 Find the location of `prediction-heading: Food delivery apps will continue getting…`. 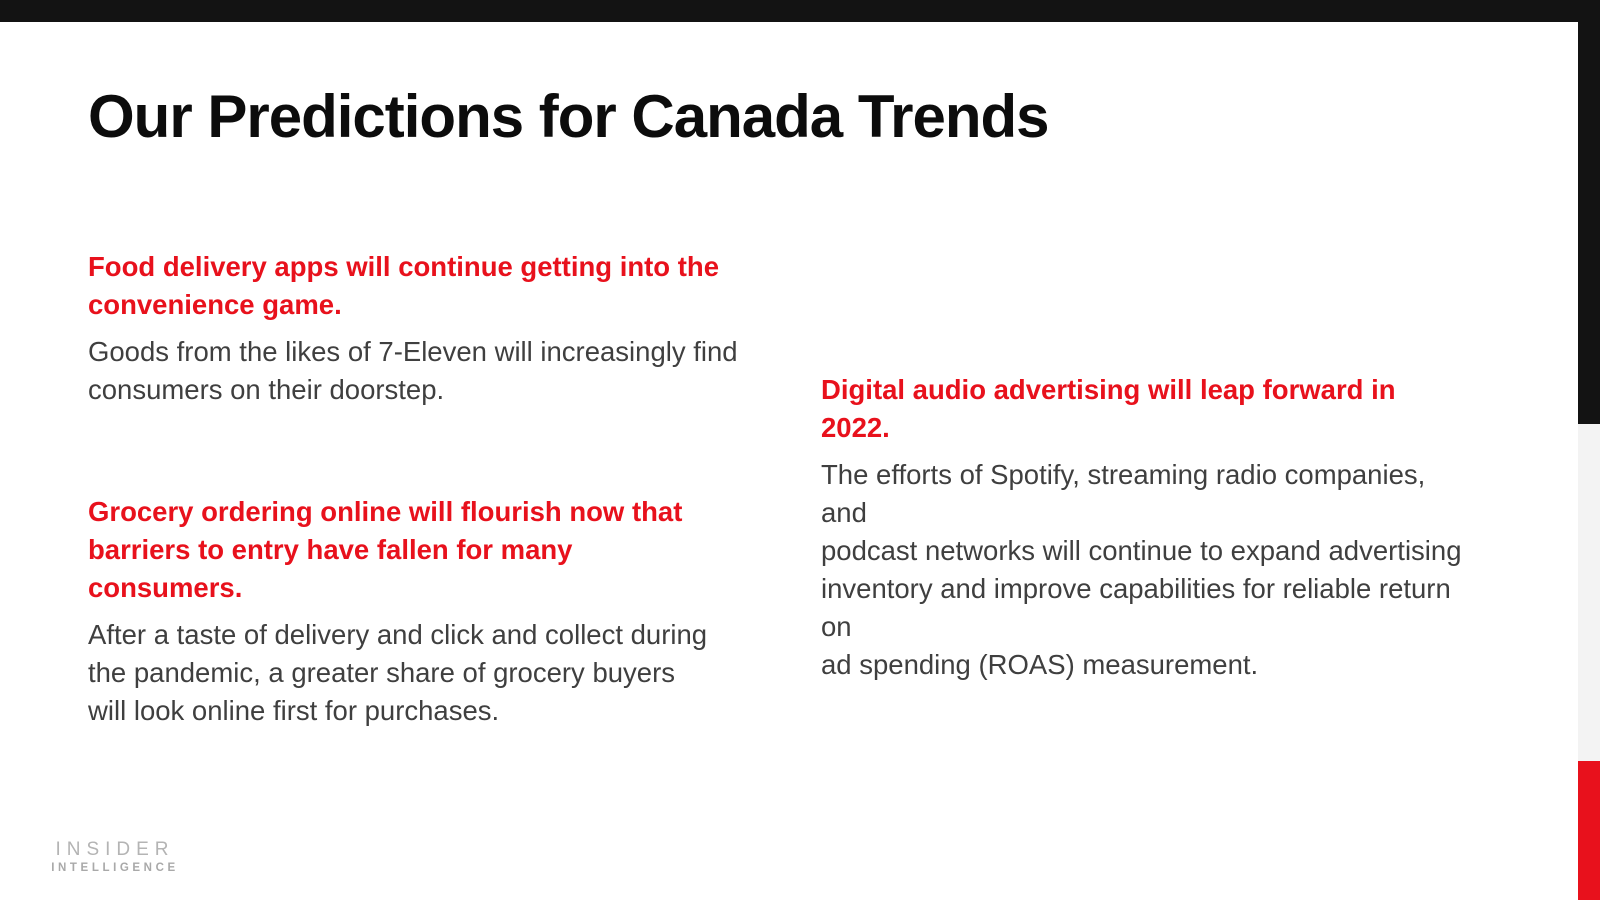

prediction-heading: Food delivery apps will continue getting… is located at coordinates (403, 285).